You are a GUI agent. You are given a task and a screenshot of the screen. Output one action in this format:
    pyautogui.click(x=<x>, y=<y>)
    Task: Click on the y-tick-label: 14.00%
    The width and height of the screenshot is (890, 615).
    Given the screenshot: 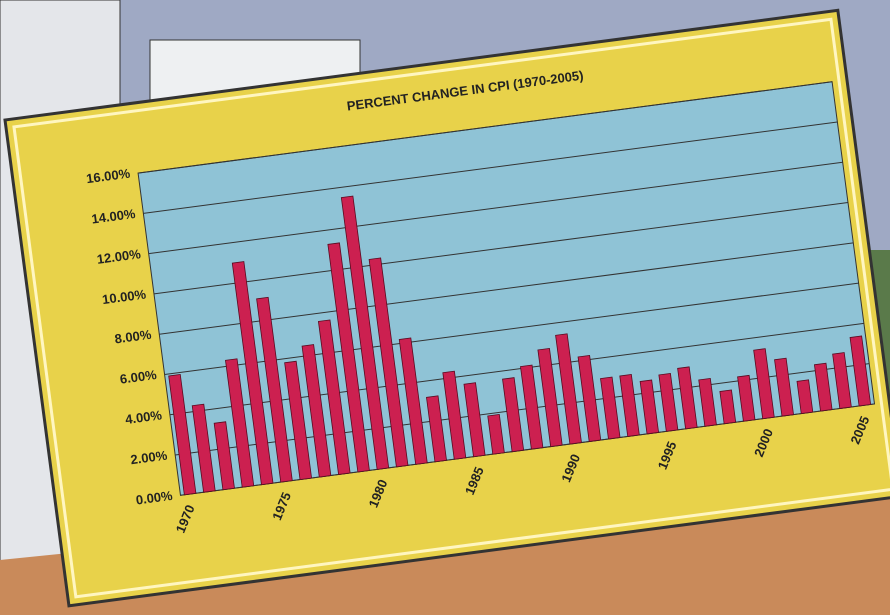 What is the action you would take?
    pyautogui.click(x=114, y=216)
    